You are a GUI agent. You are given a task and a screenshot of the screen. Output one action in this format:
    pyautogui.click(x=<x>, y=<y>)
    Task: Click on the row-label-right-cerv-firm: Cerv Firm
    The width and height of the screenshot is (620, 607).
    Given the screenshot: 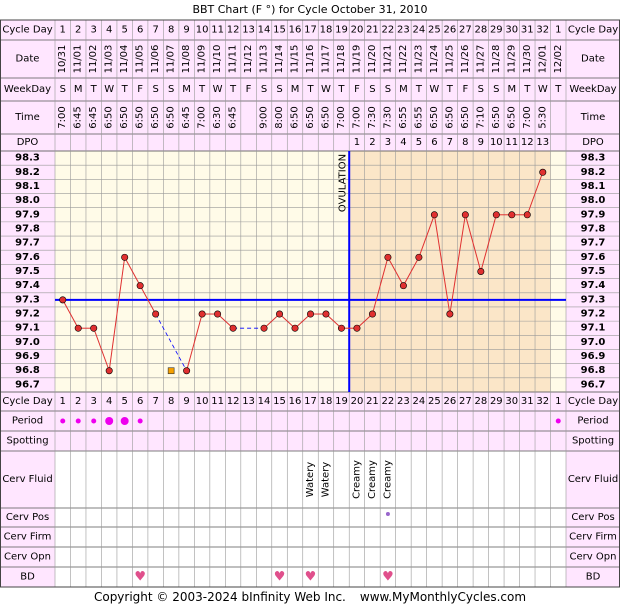 What is the action you would take?
    pyautogui.click(x=593, y=537)
    